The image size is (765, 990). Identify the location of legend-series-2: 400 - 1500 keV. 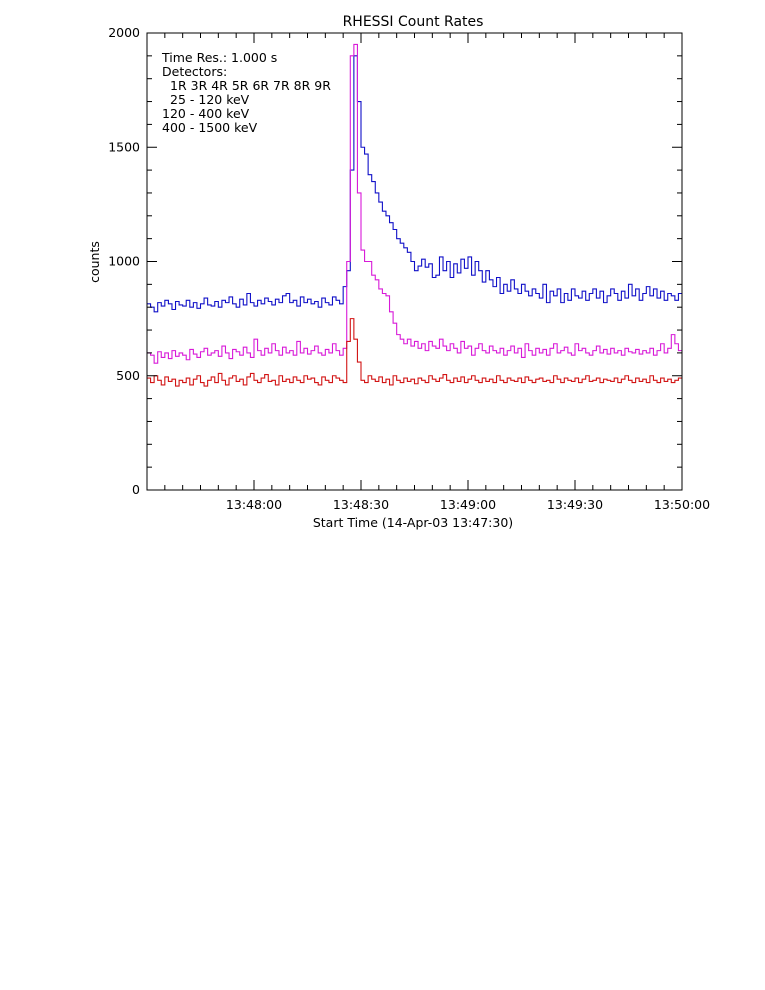
(210, 127).